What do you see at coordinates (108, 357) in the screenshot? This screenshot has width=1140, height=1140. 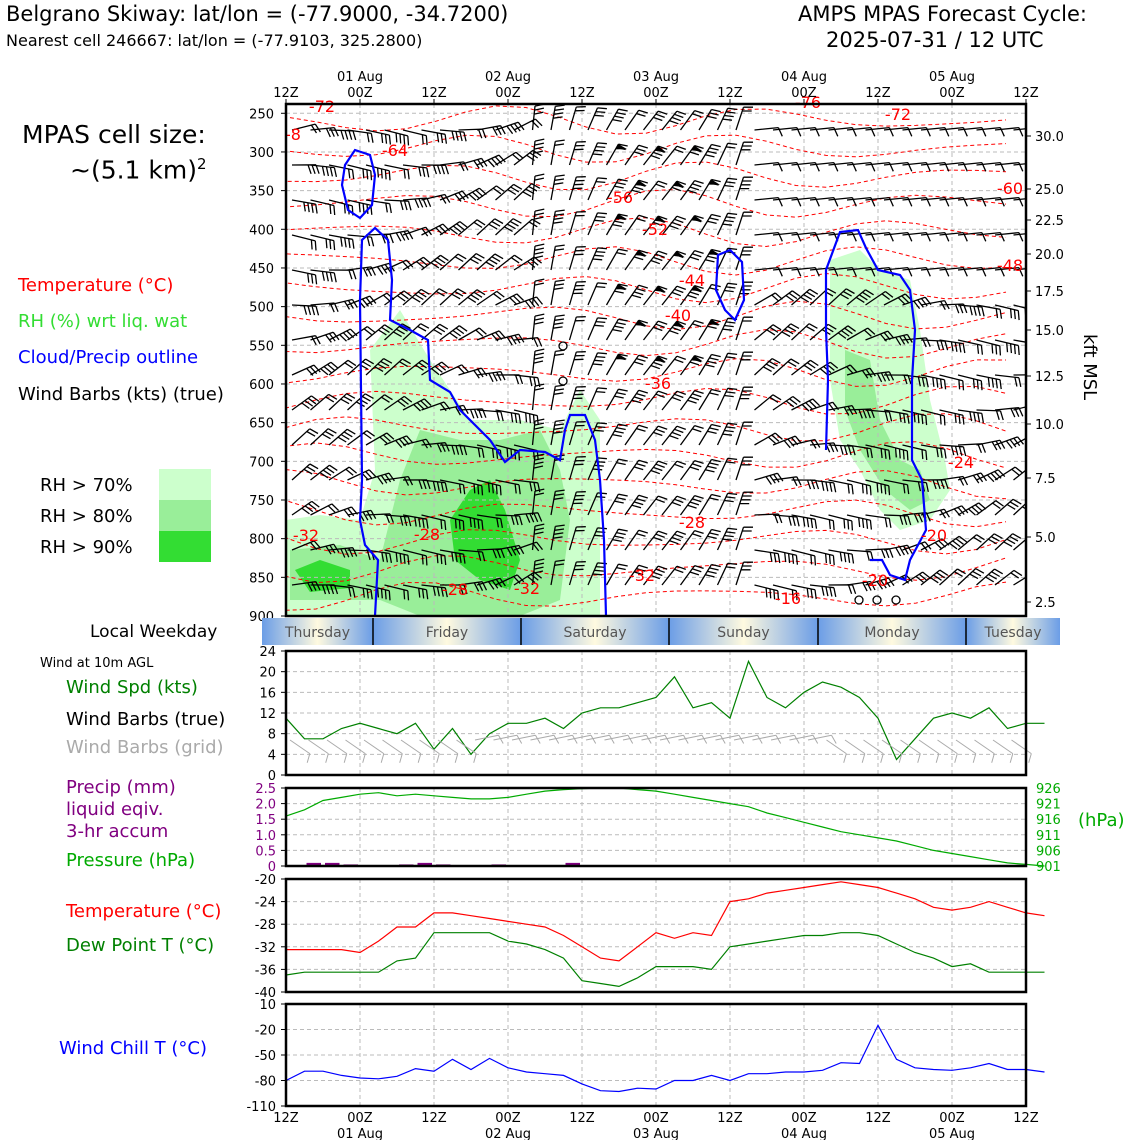 I see `legend-cloud: Cloud/Precip outline` at bounding box center [108, 357].